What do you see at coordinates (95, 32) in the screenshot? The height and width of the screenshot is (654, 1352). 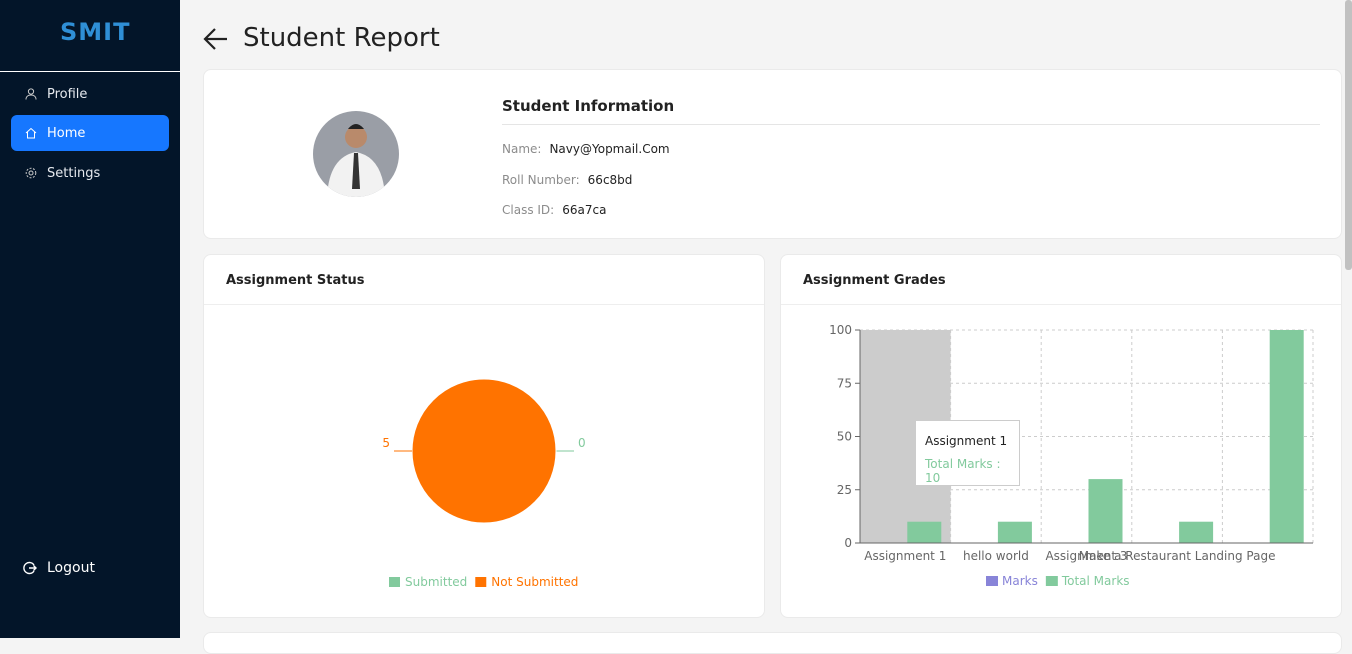 I see `logo: SMIT` at bounding box center [95, 32].